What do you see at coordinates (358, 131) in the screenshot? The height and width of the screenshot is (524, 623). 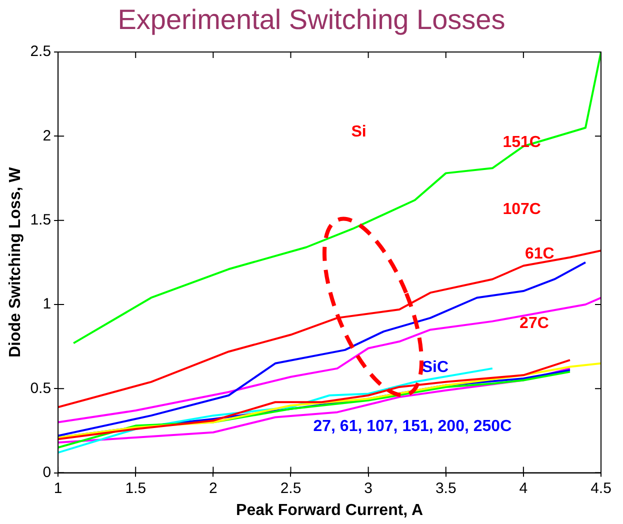 I see `annotation: Si` at bounding box center [358, 131].